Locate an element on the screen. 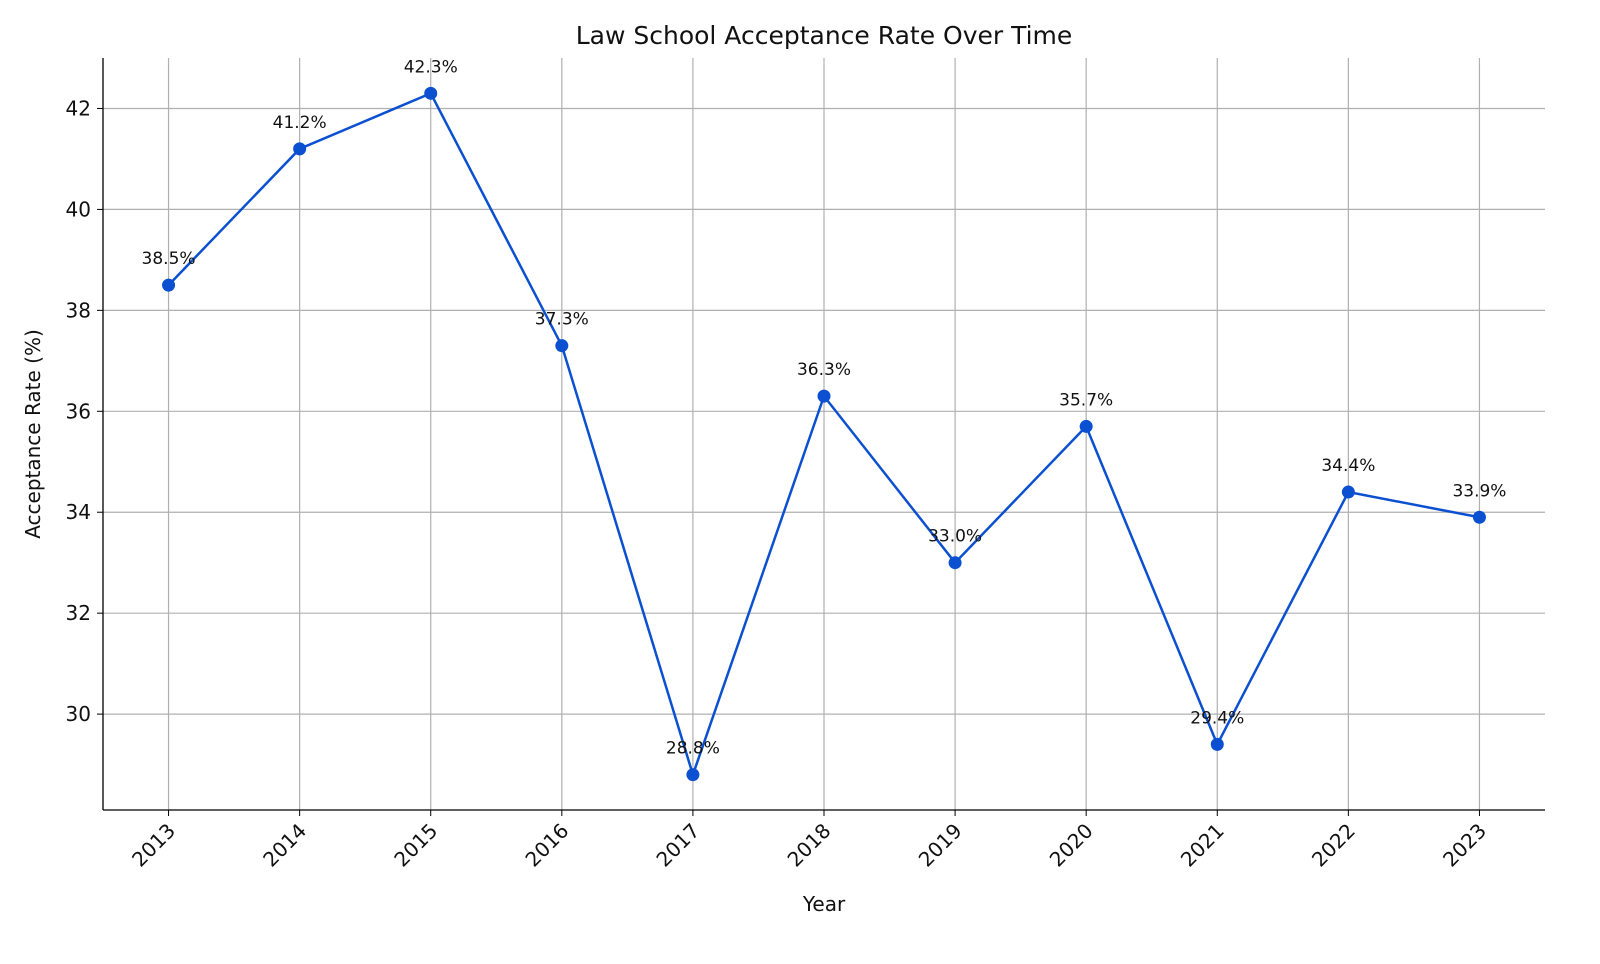 This screenshot has width=1600, height=964. x-tick-label: 2021 is located at coordinates (1202, 845).